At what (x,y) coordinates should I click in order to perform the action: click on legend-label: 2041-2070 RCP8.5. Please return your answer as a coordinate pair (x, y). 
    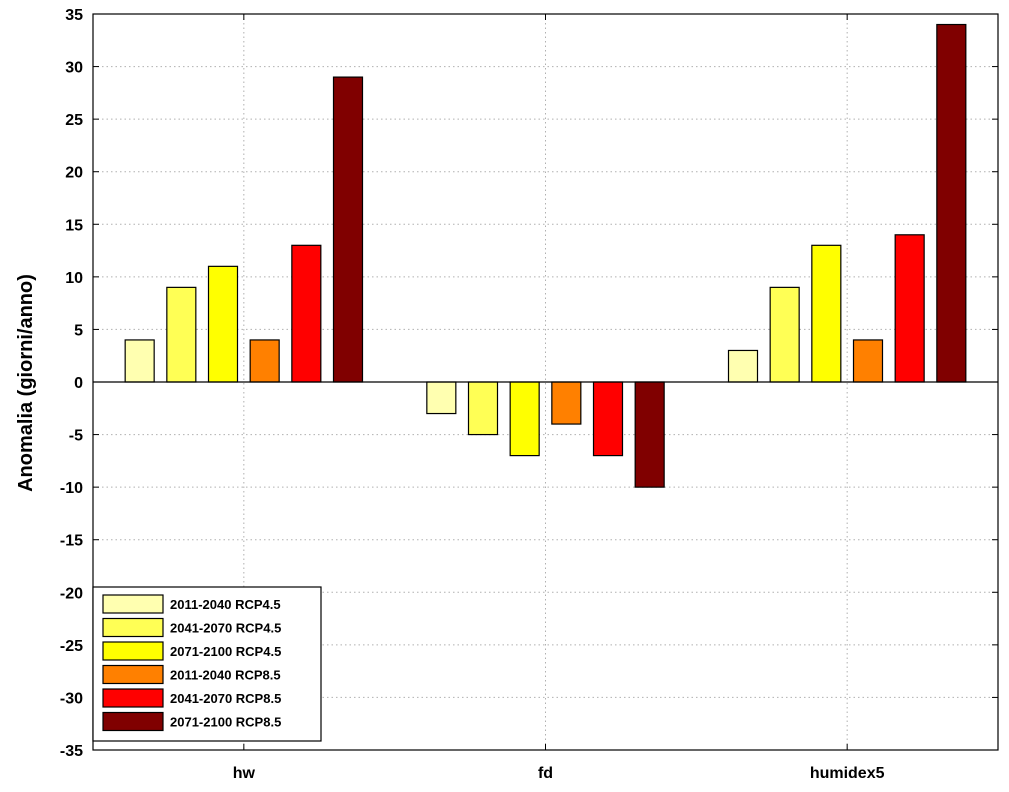
    Looking at the image, I should click on (225, 698).